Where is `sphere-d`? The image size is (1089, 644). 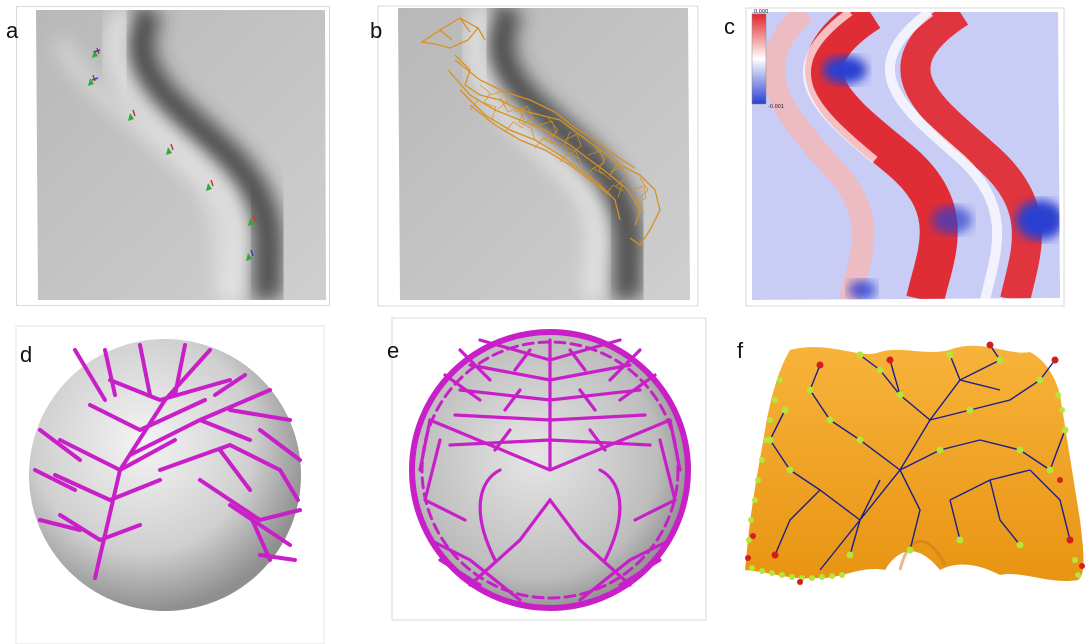
sphere-d is located at coordinates (165, 475).